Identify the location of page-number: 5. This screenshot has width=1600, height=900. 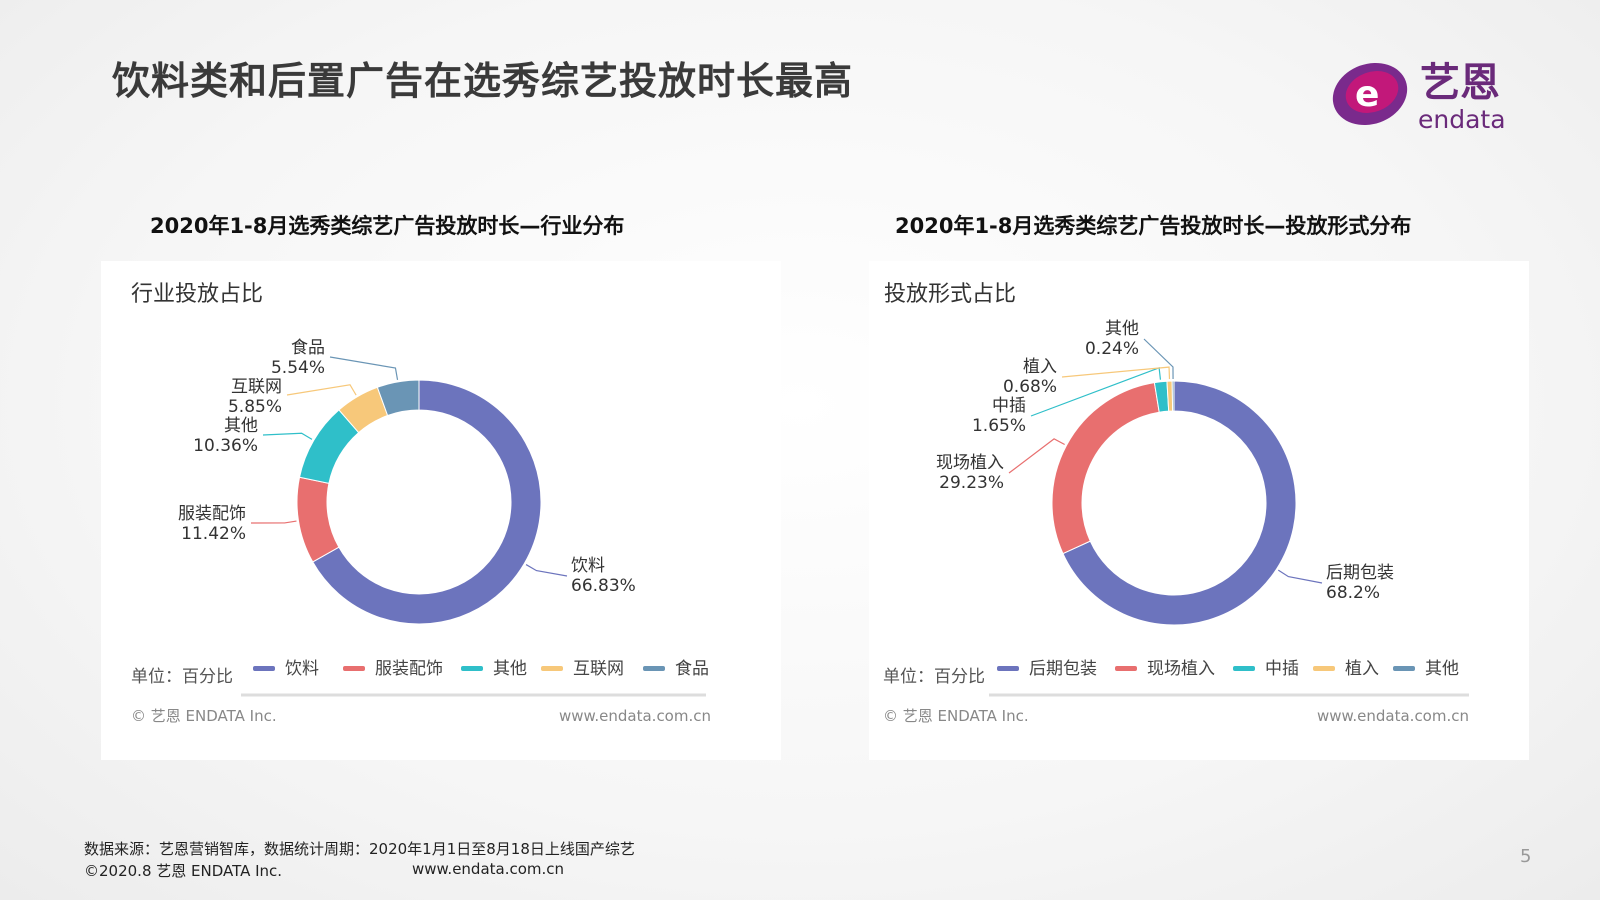
(1526, 856).